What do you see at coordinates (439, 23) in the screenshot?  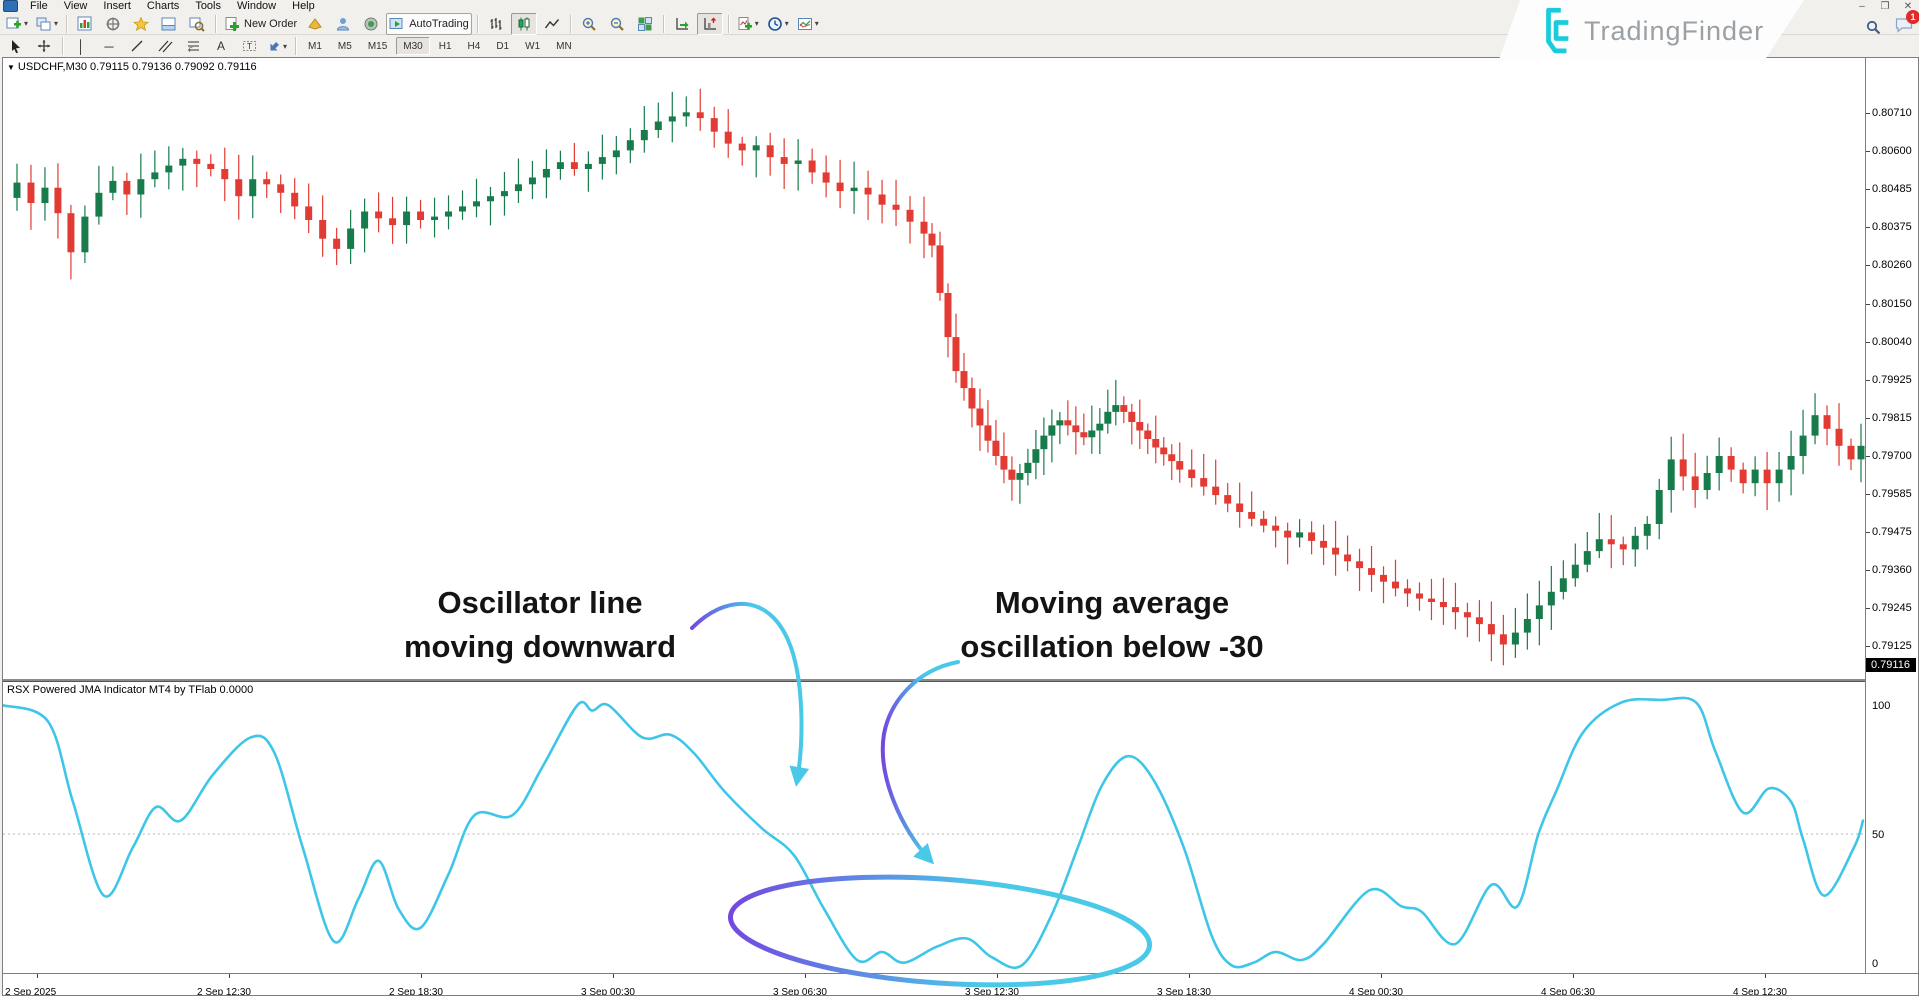 I see `autotrading-label: AutoTrading` at bounding box center [439, 23].